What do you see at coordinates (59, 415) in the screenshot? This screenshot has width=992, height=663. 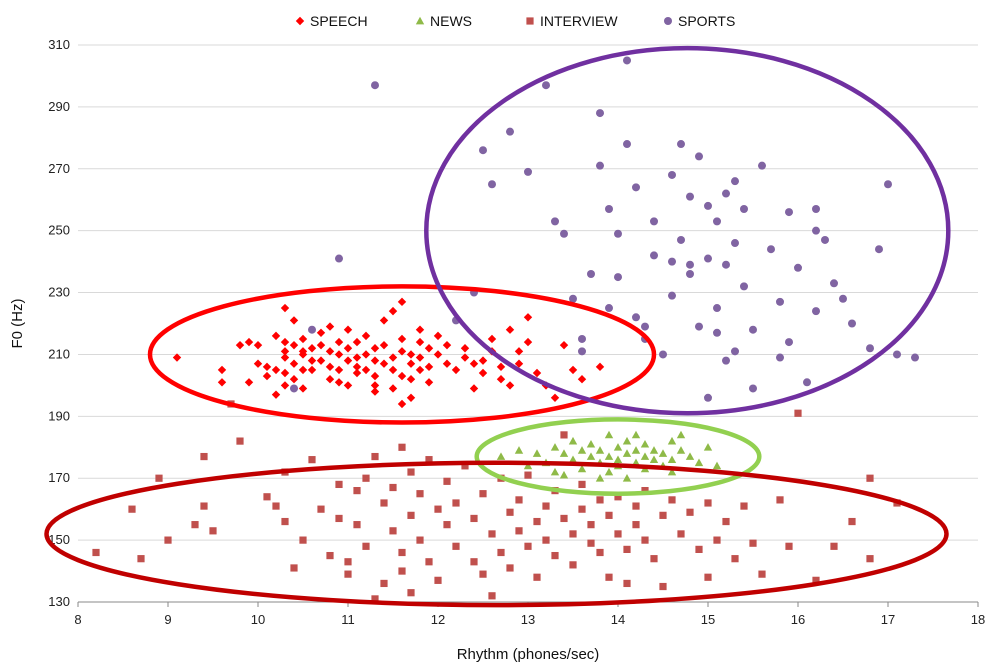 I see `y-tick-label: 190` at bounding box center [59, 415].